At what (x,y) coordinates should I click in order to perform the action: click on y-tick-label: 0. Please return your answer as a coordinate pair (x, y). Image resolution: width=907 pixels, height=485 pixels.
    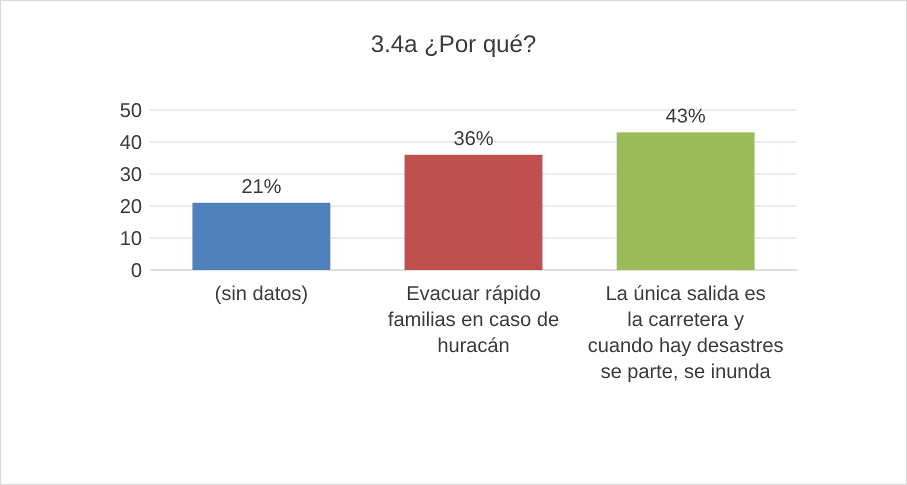
    Looking at the image, I should click on (136, 271).